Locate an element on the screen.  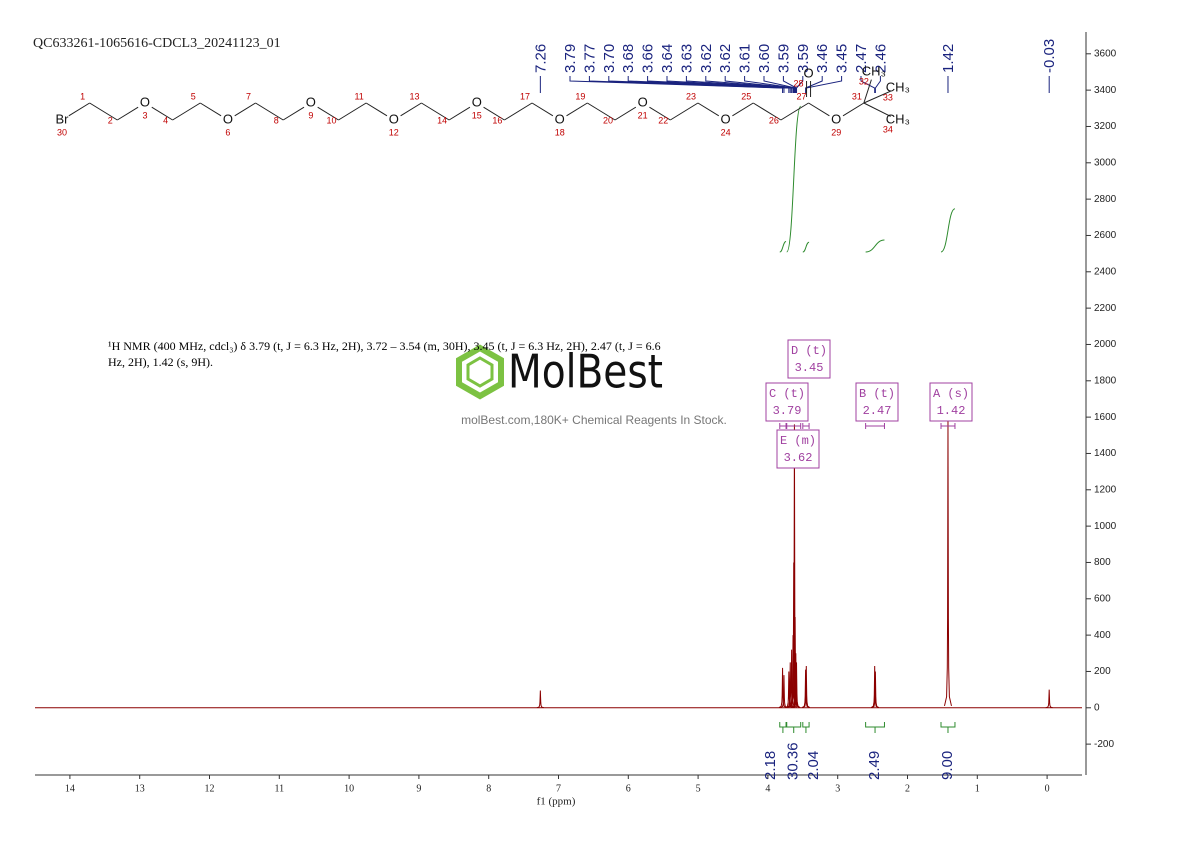
atom-number: 34 is located at coordinates (888, 129).